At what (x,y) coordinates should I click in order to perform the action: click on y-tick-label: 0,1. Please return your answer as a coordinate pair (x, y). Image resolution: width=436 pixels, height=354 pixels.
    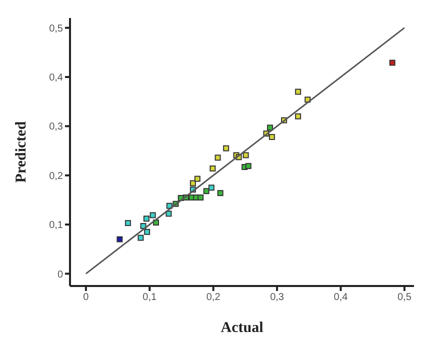
    Looking at the image, I should click on (56, 226).